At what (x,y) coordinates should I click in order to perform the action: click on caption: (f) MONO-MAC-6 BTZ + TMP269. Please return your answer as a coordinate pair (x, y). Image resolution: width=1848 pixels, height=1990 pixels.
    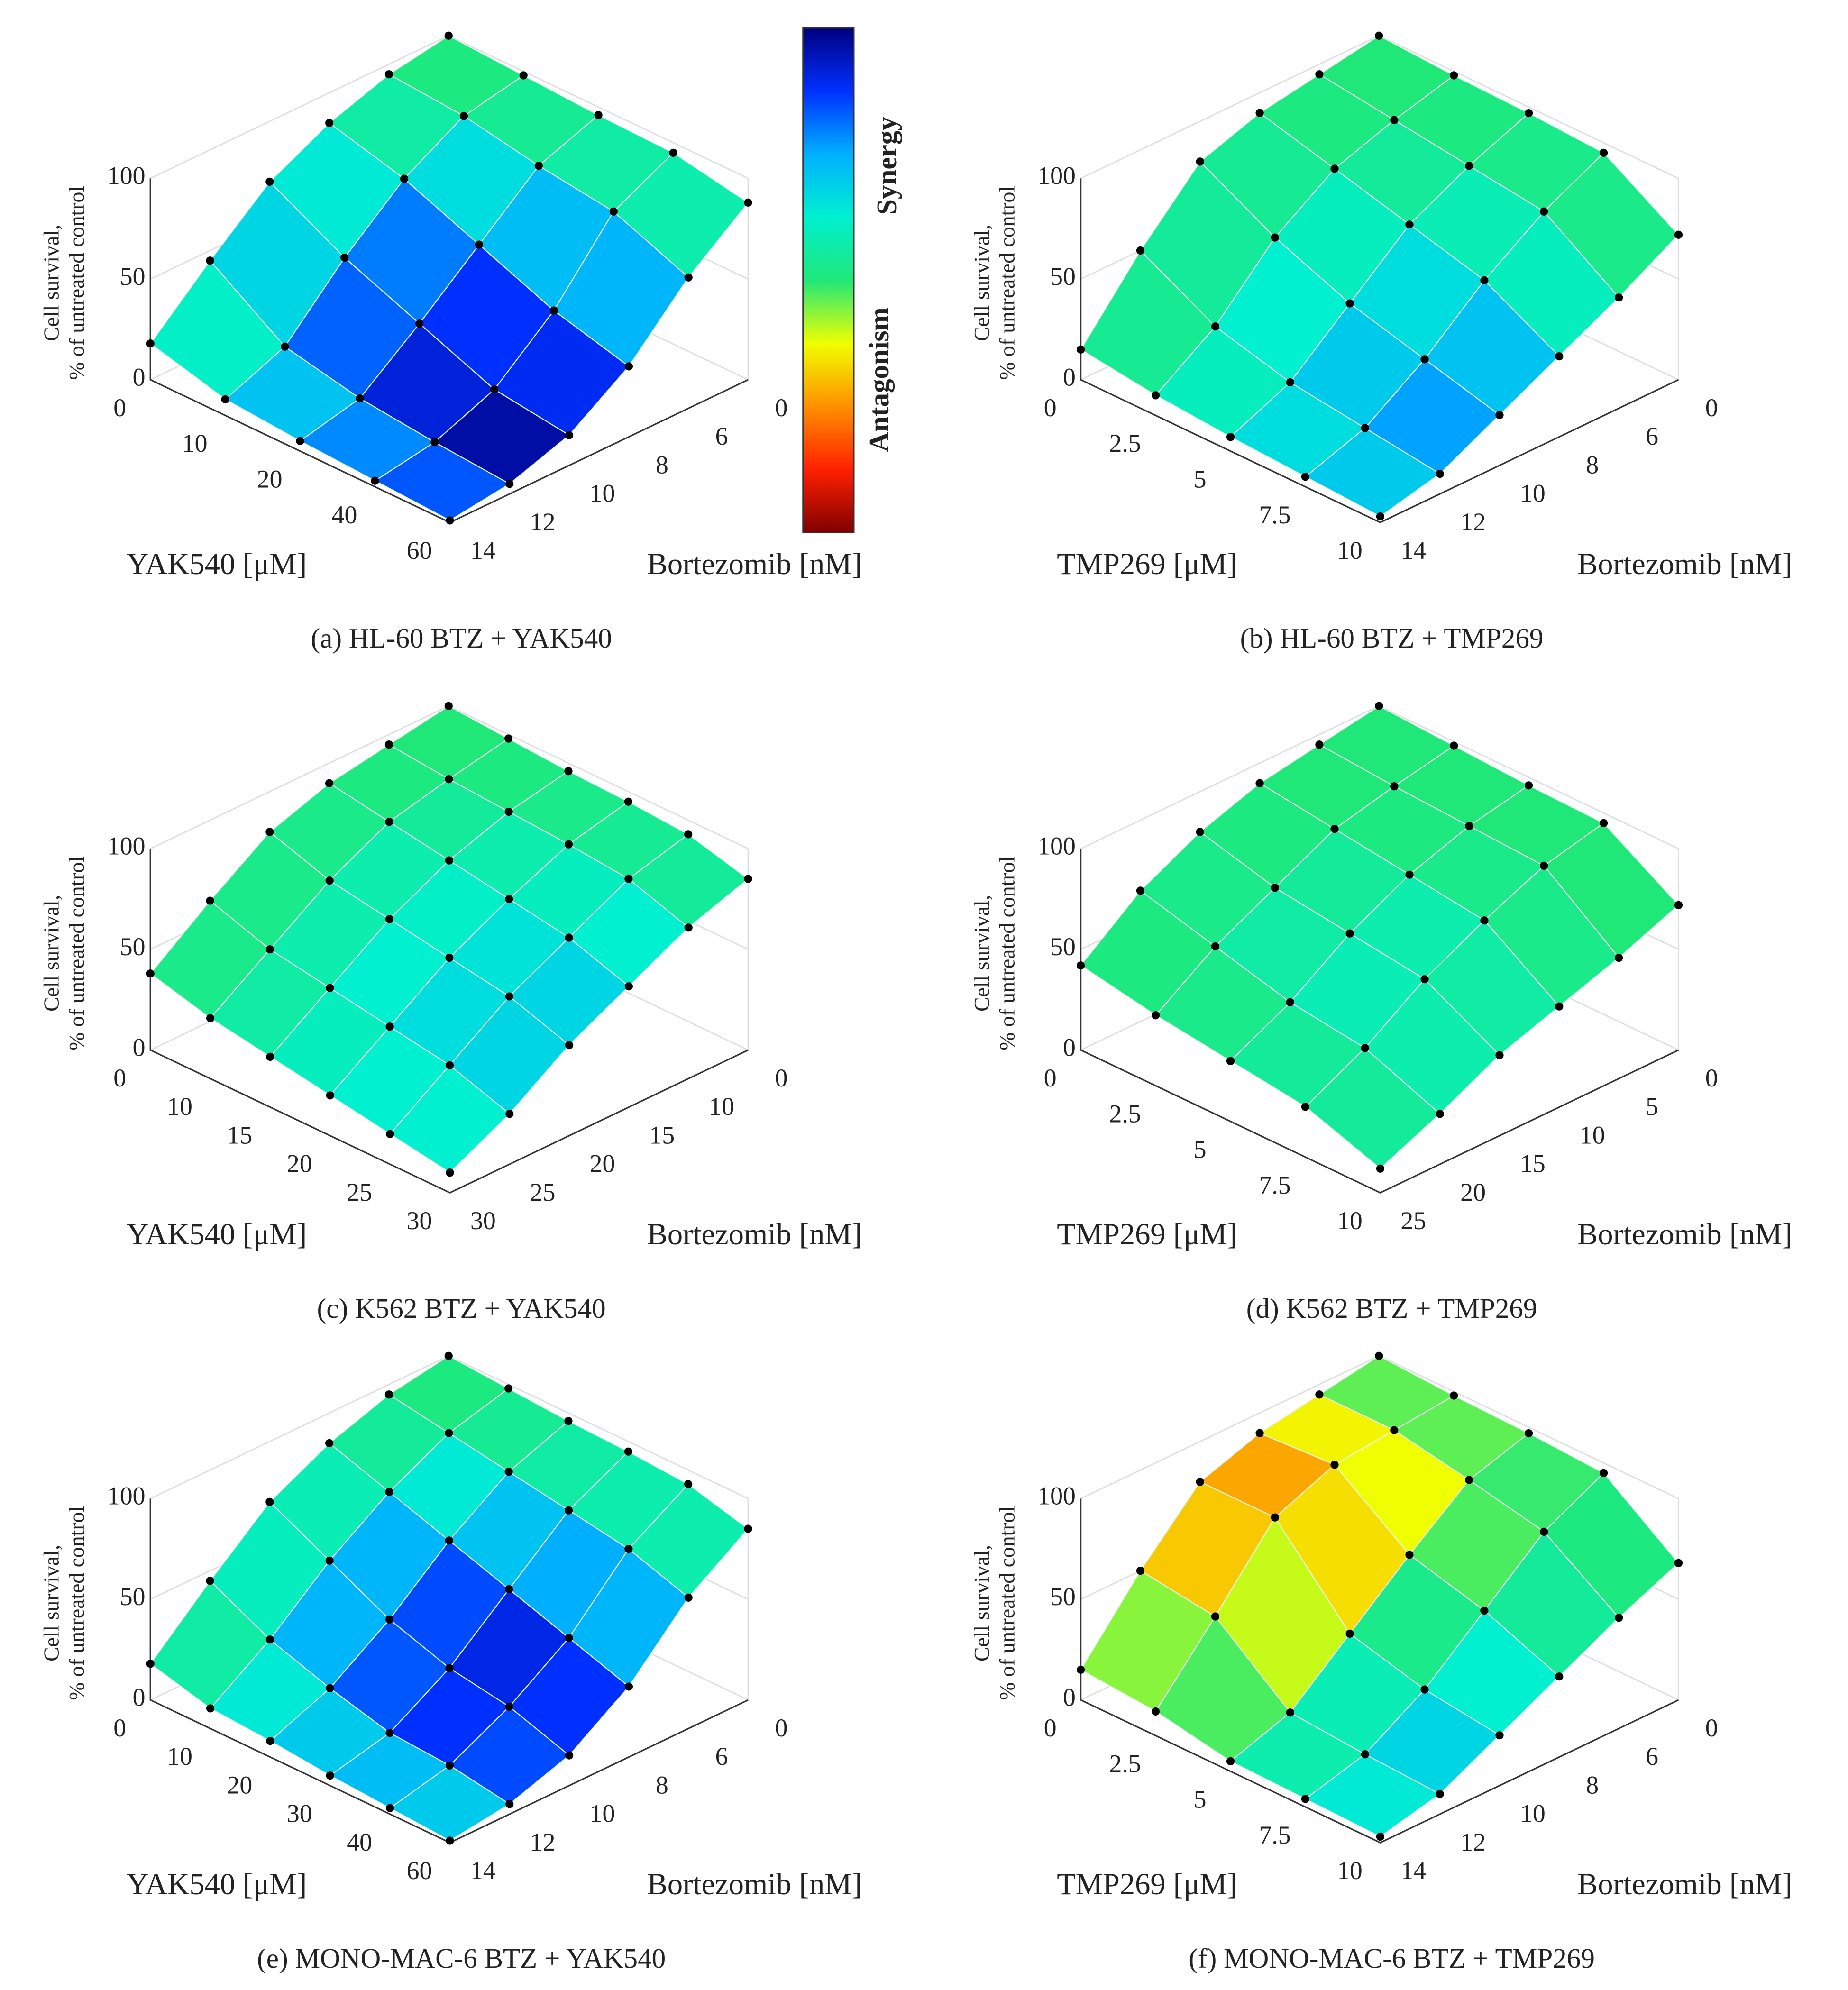
    Looking at the image, I should click on (1392, 1958).